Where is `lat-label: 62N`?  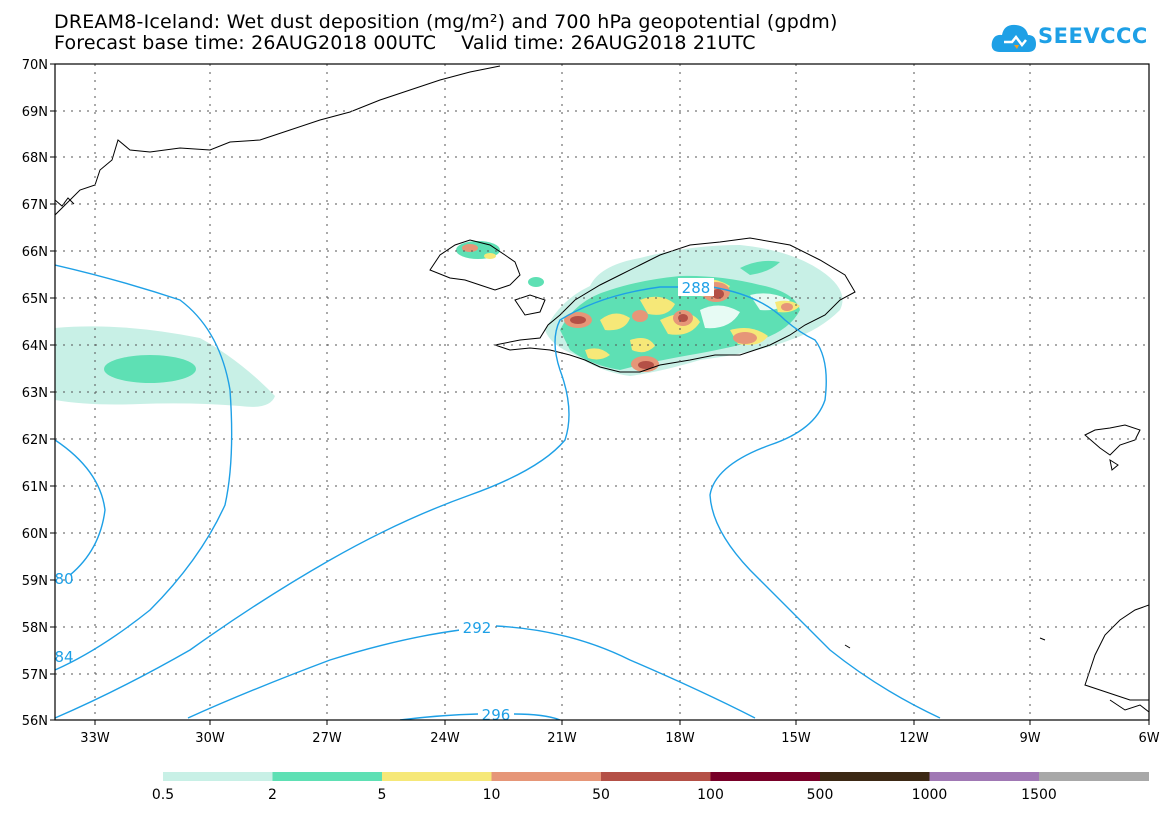
lat-label: 62N is located at coordinates (35, 440).